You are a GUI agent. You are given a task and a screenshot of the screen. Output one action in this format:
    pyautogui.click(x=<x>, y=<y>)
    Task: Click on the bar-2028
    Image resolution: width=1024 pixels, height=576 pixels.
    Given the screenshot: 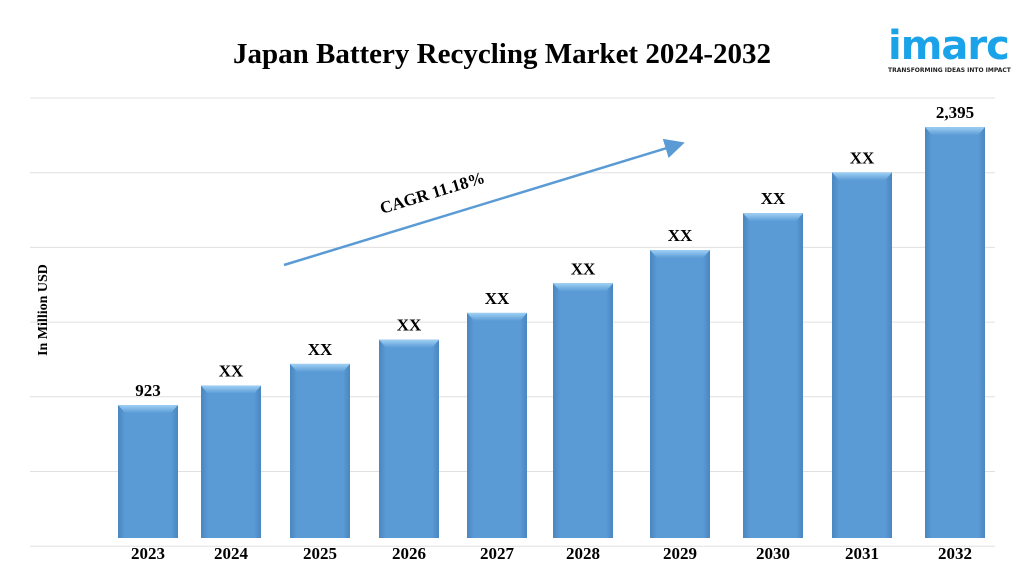 What is the action you would take?
    pyautogui.click(x=583, y=410)
    